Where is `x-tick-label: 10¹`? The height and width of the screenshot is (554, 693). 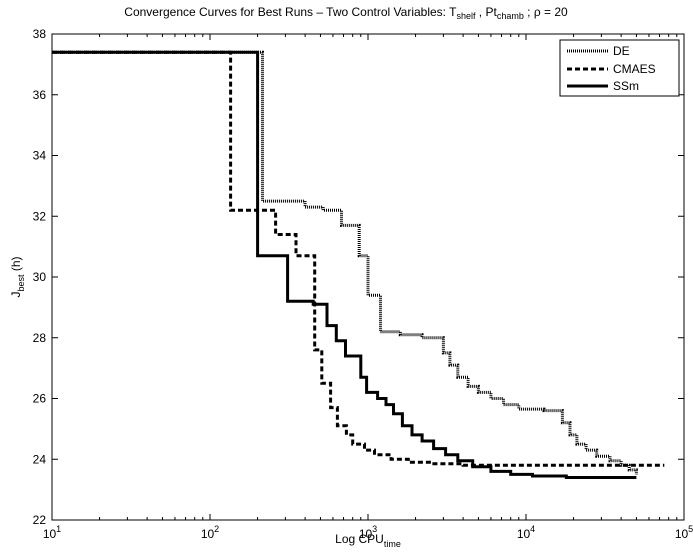
x-tick-label: 10¹ is located at coordinates (52, 532).